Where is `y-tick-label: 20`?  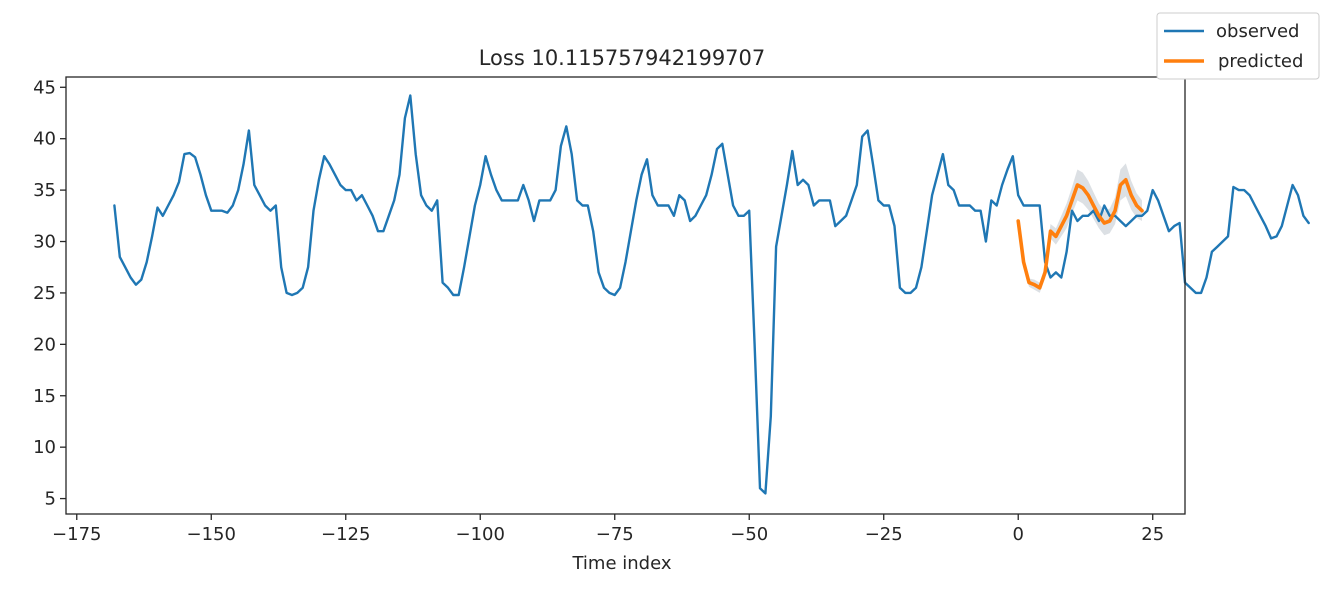 y-tick-label: 20 is located at coordinates (44, 344).